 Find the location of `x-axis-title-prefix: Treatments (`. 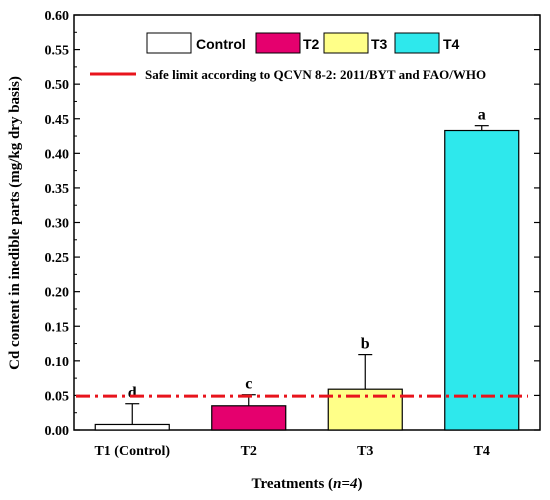

x-axis-title-prefix: Treatments ( is located at coordinates (293, 484).